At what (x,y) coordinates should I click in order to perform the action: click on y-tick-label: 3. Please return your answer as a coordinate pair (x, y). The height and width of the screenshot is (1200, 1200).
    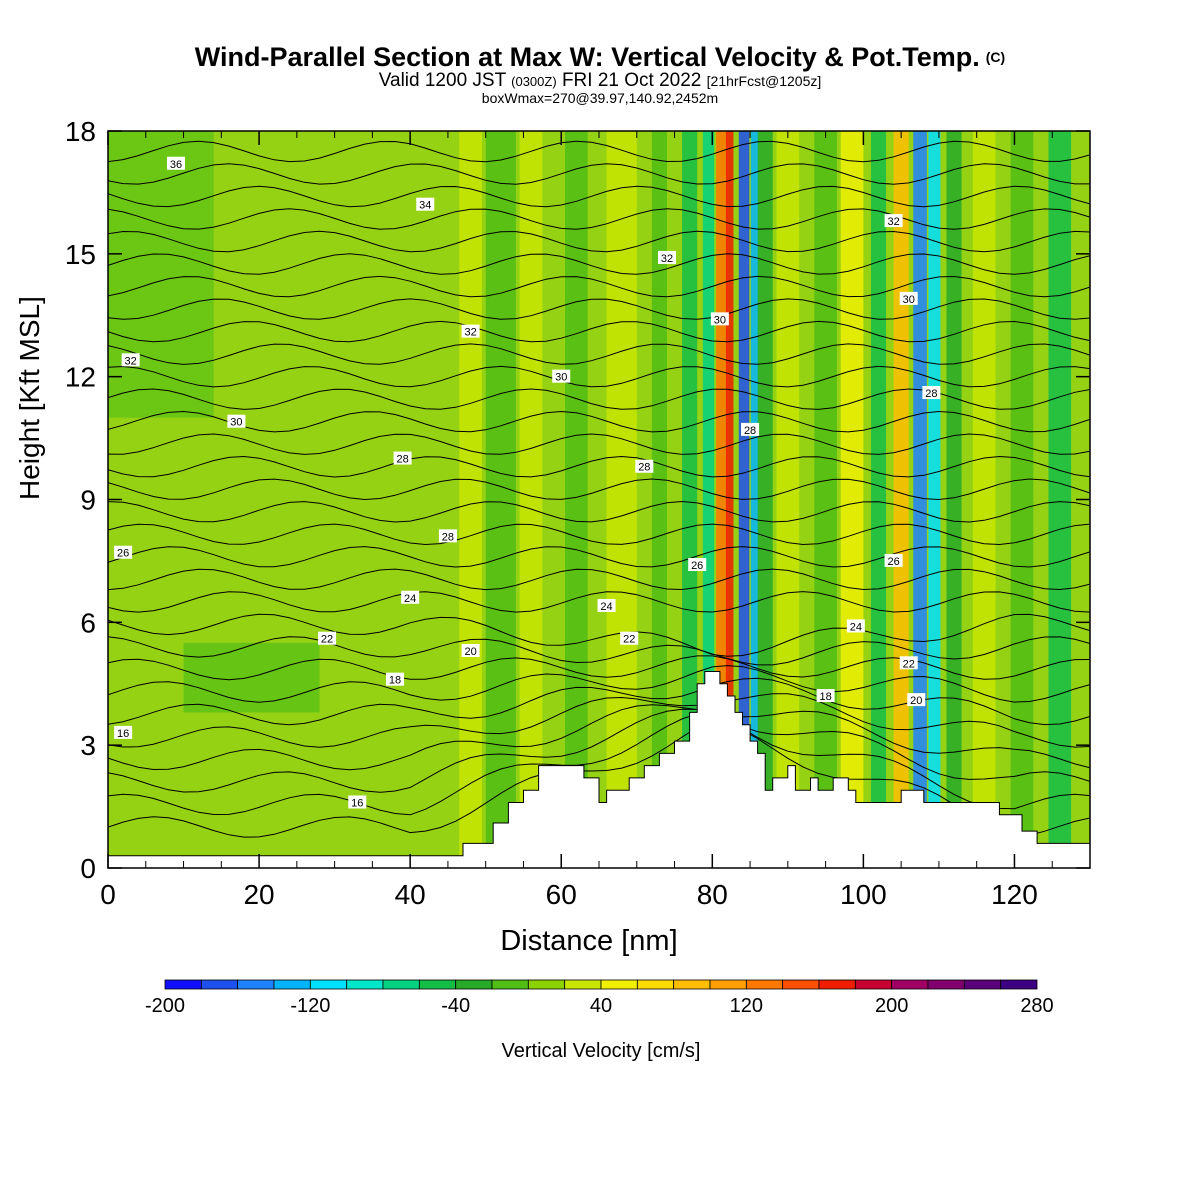
    Looking at the image, I should click on (88, 745).